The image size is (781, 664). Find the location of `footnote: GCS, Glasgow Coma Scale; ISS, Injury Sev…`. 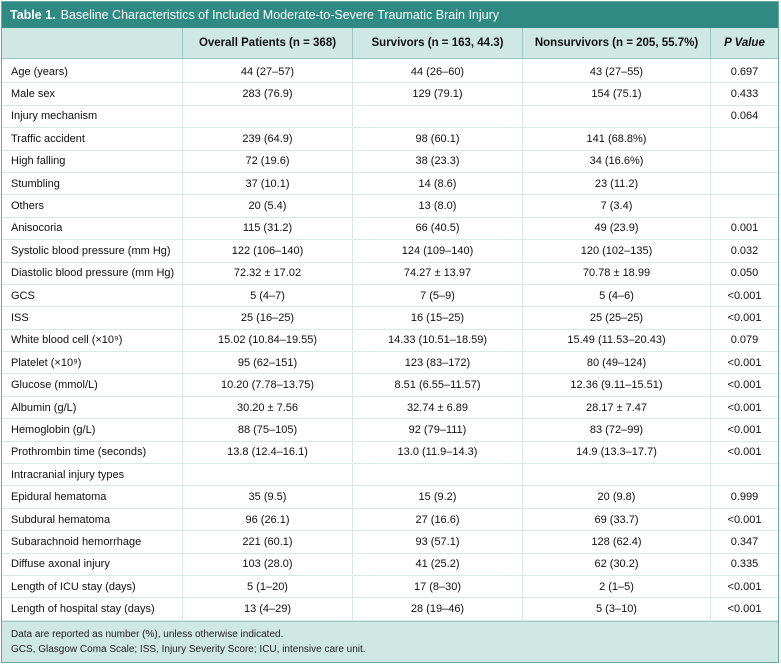

footnote: GCS, Glasgow Coma Scale; ISS, Injury Sev… is located at coordinates (188, 649).